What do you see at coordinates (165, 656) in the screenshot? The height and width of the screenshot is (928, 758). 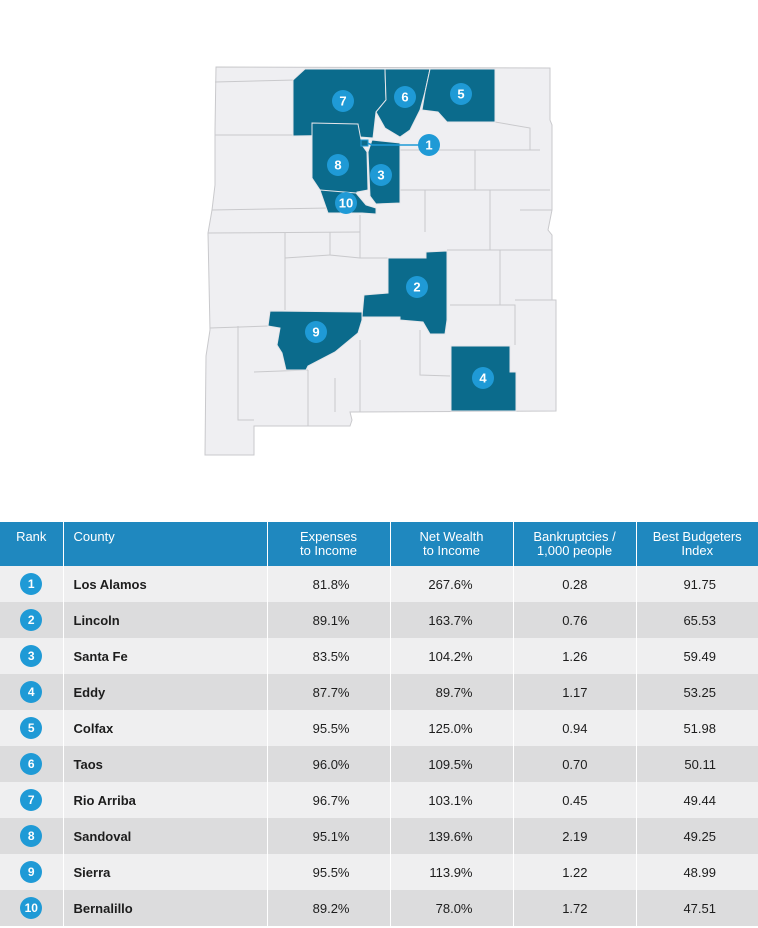 I see `county-name: Santa Fe` at bounding box center [165, 656].